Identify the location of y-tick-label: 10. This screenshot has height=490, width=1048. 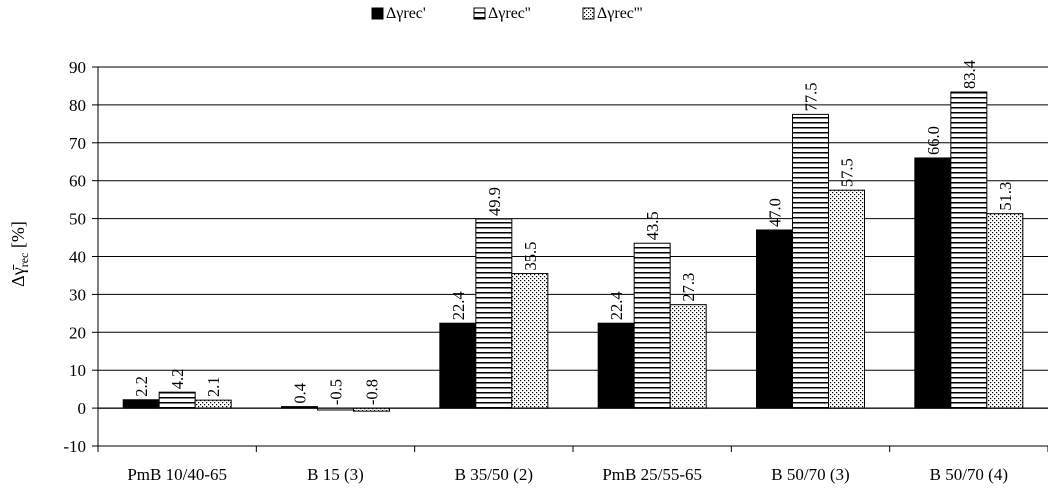
(77, 370).